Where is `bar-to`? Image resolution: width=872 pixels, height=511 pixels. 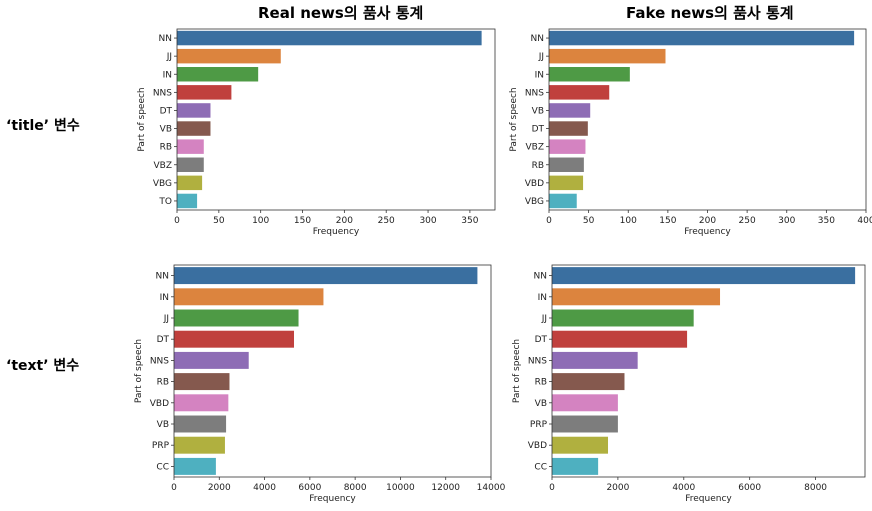 bar-to is located at coordinates (187, 201).